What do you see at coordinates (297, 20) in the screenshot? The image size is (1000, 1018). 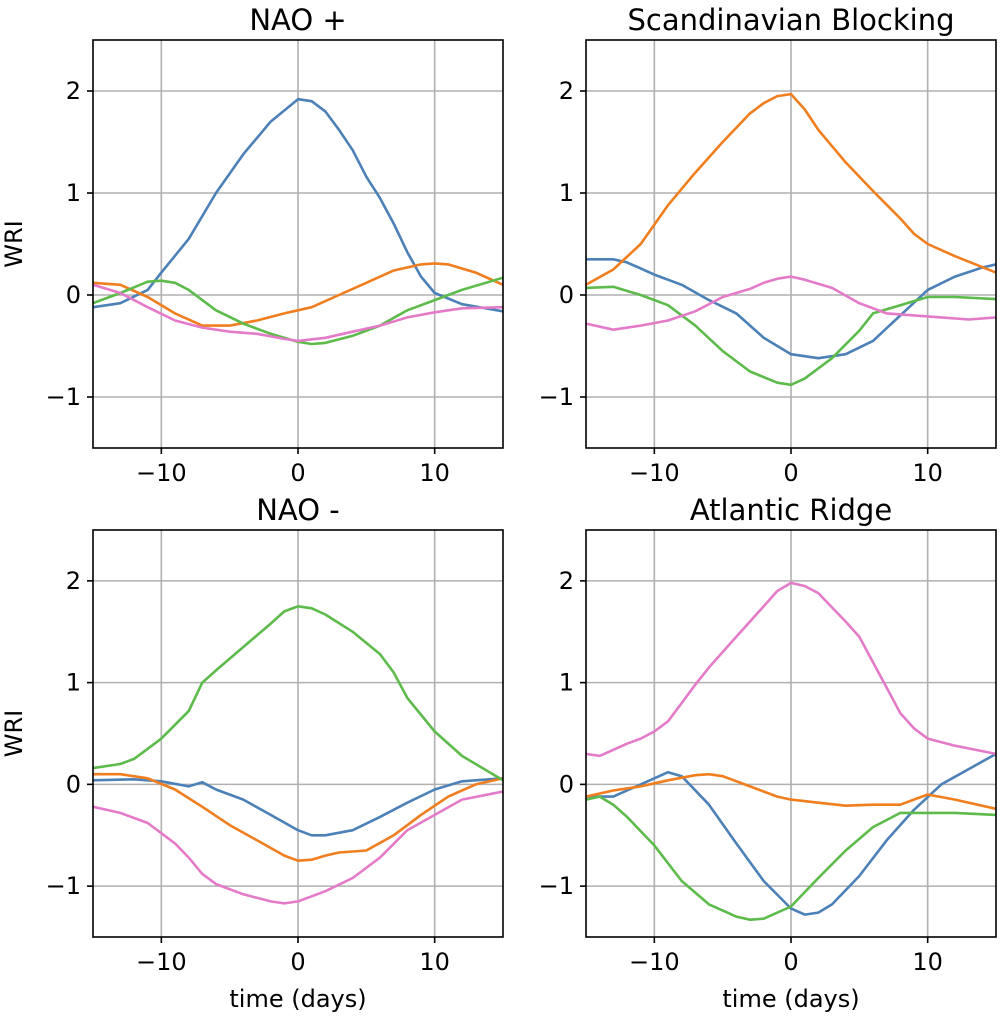 I see `chart-title: NAO +` at bounding box center [297, 20].